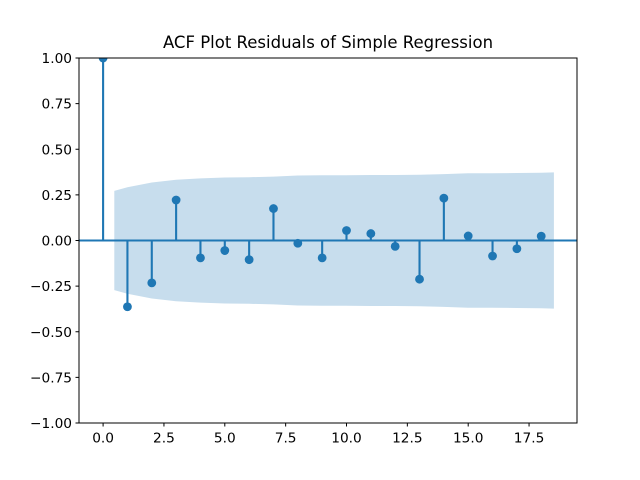 This screenshot has width=640, height=480. Describe the element at coordinates (407, 439) in the screenshot. I see `x-tick-label: 12.5` at that location.